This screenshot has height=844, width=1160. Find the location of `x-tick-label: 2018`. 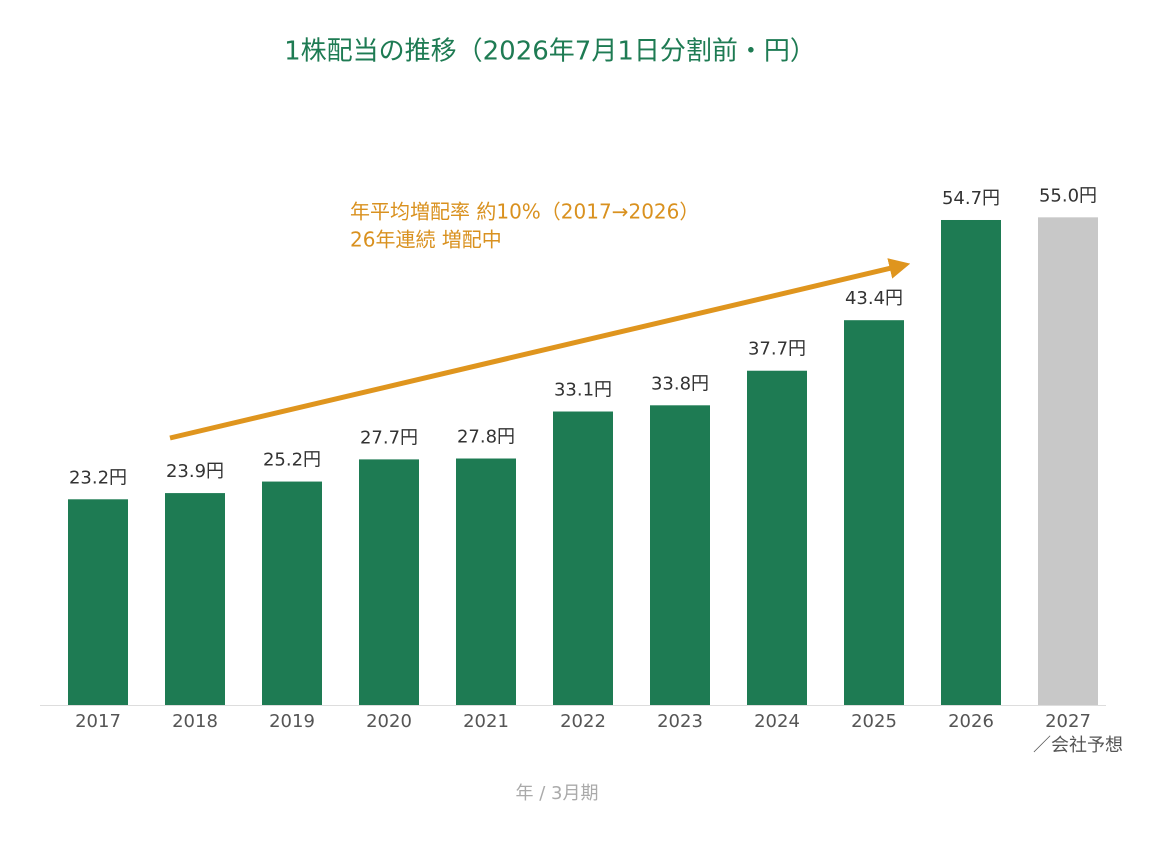

x-tick-label: 2018 is located at coordinates (195, 721).